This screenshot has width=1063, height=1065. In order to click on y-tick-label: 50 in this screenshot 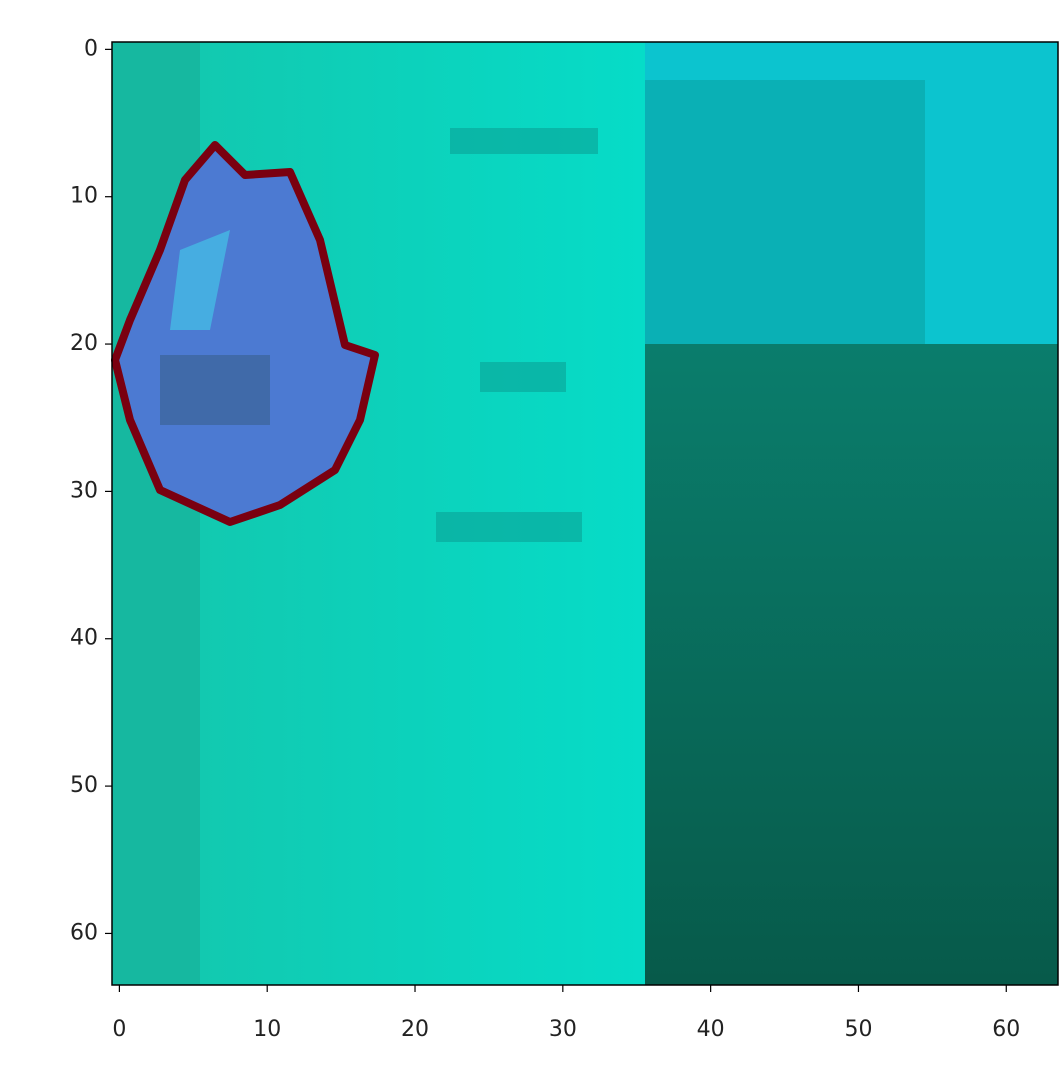, I will do `click(84, 785)`.